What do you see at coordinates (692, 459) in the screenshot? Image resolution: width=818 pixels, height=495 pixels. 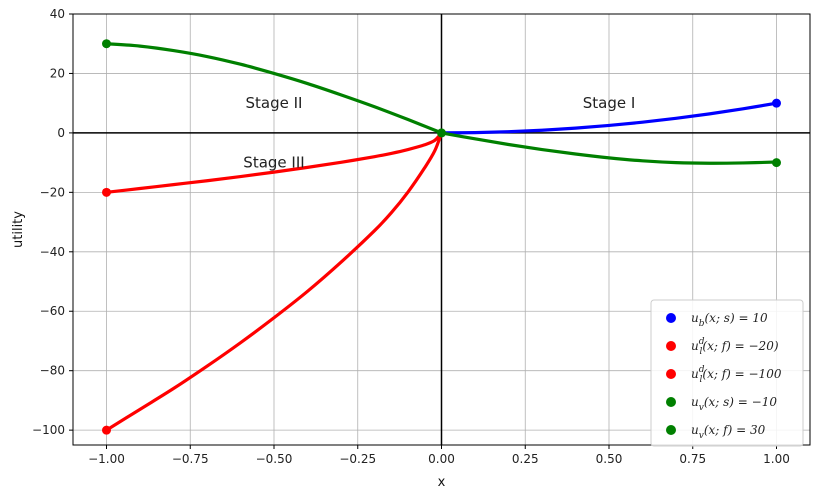 I see `x-tick-label: 0.75` at bounding box center [692, 459].